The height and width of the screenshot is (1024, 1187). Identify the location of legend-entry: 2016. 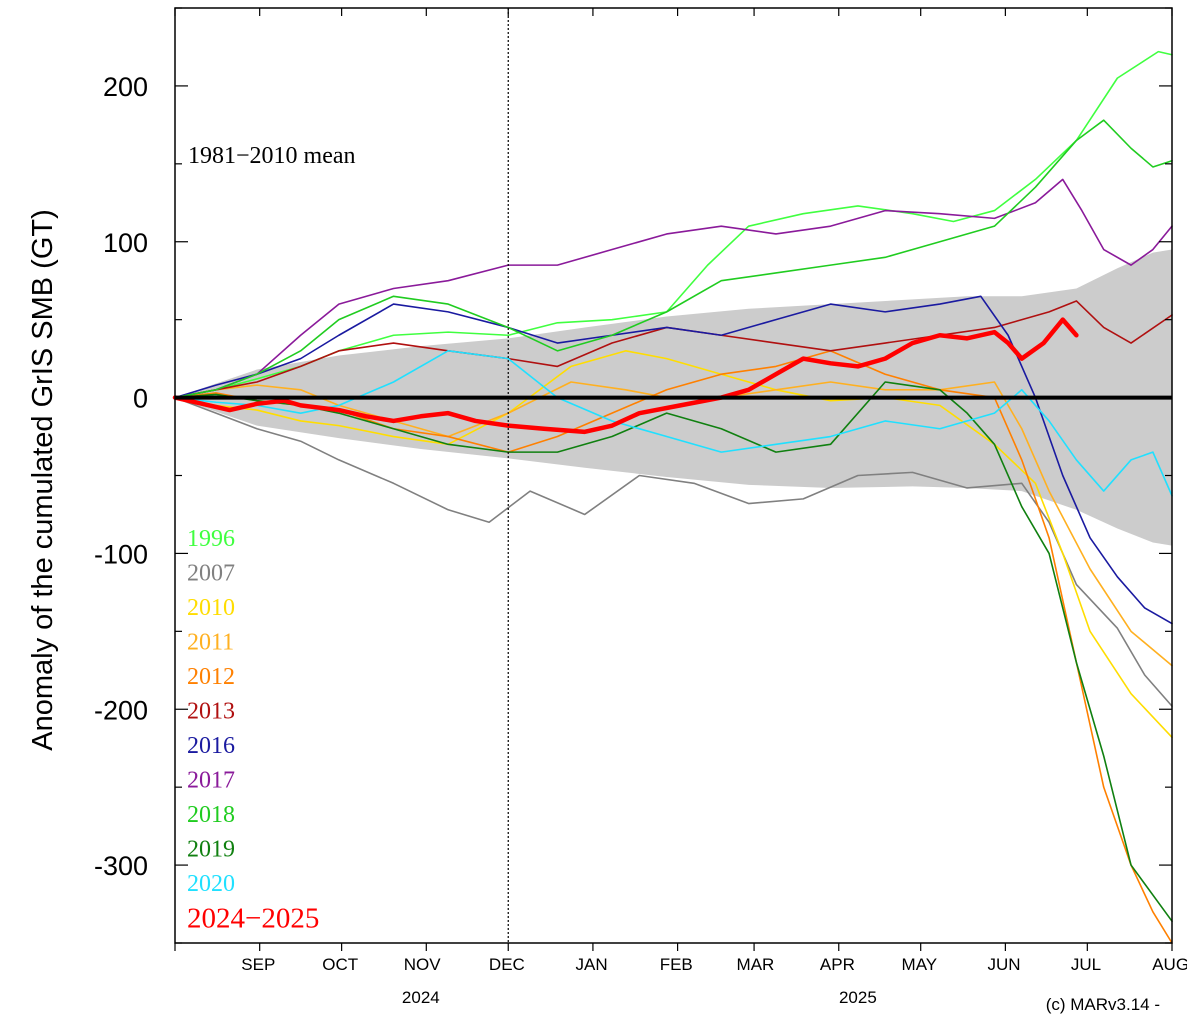
(211, 746).